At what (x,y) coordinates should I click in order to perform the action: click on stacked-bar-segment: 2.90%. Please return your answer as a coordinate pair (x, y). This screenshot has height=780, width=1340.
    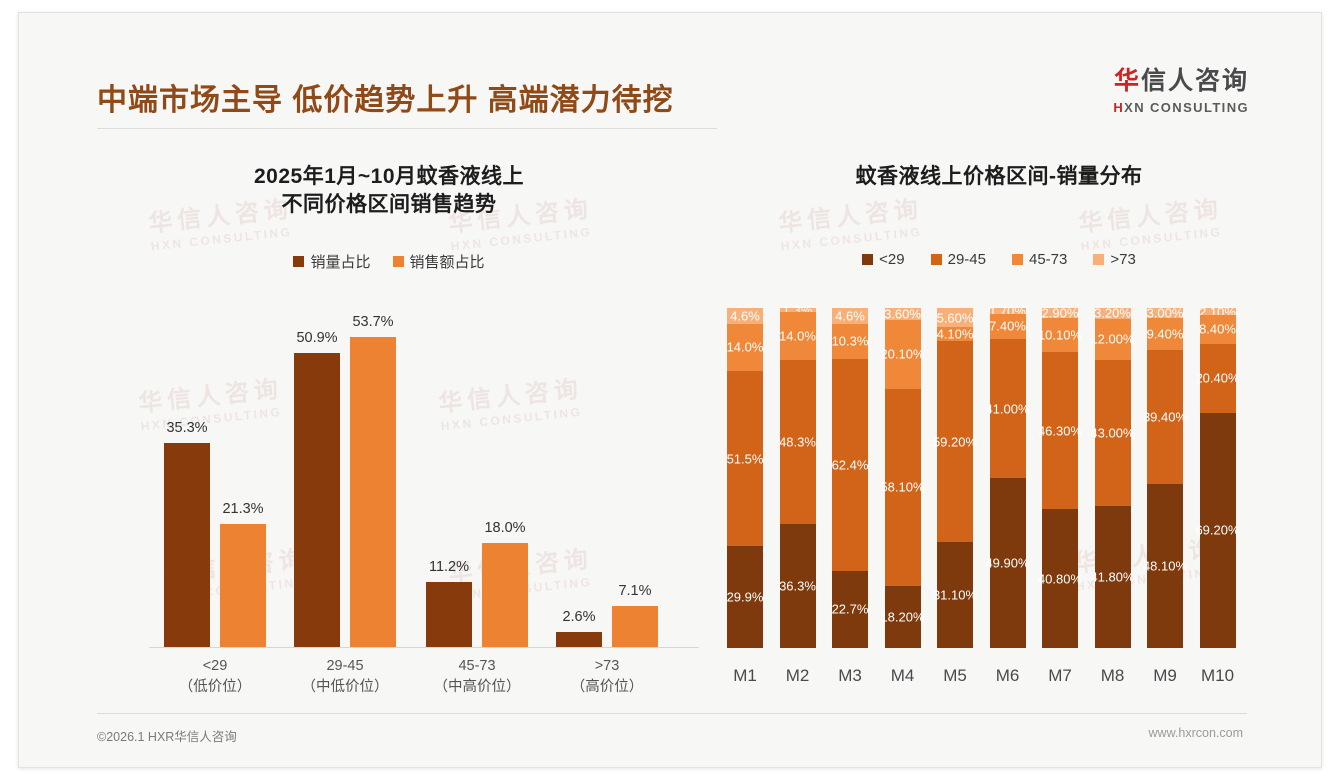
    Looking at the image, I should click on (1060, 312).